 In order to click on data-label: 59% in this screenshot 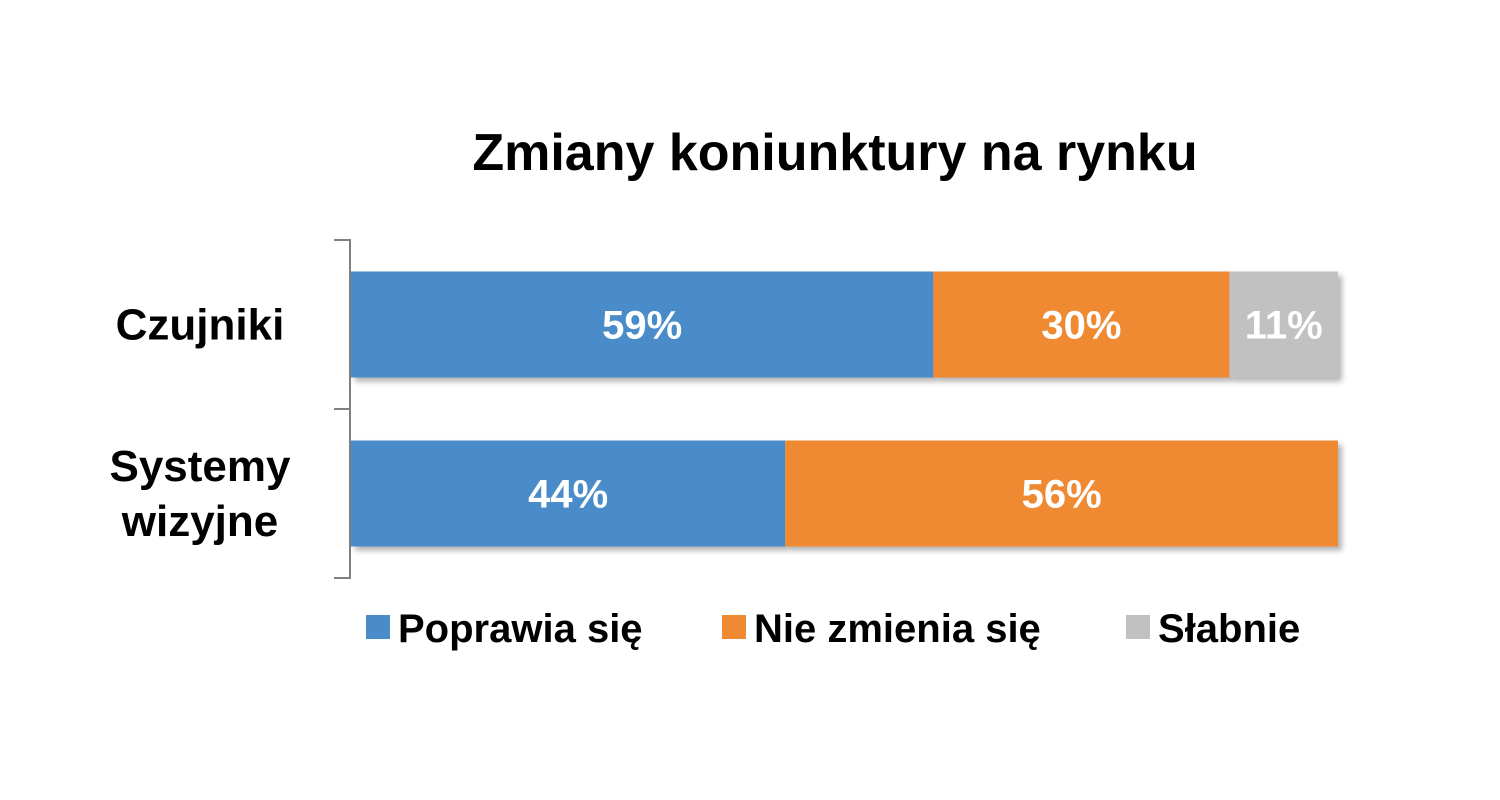, I will do `click(642, 326)`.